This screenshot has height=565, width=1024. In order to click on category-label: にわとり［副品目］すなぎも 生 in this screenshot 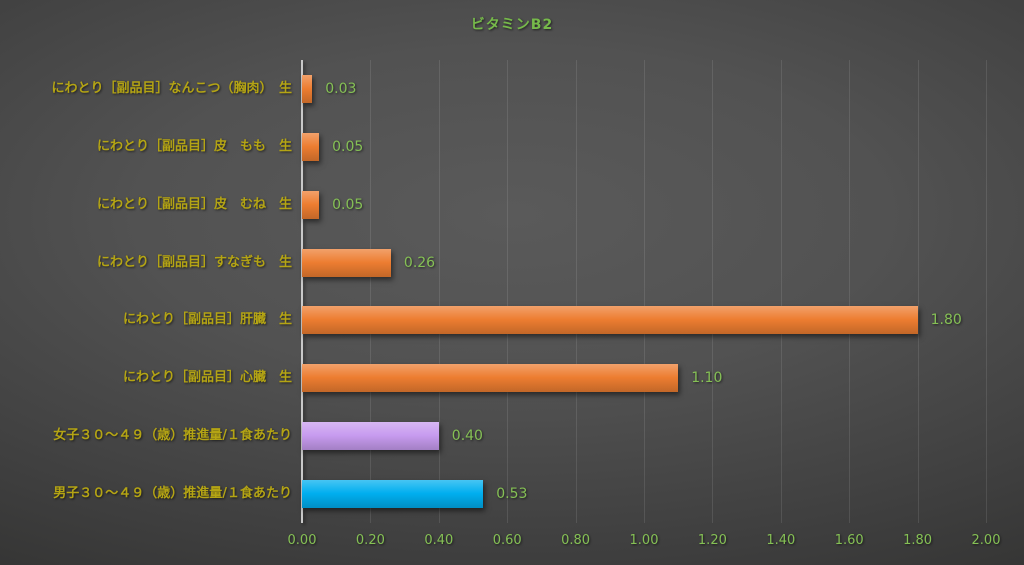, I will do `click(194, 262)`.